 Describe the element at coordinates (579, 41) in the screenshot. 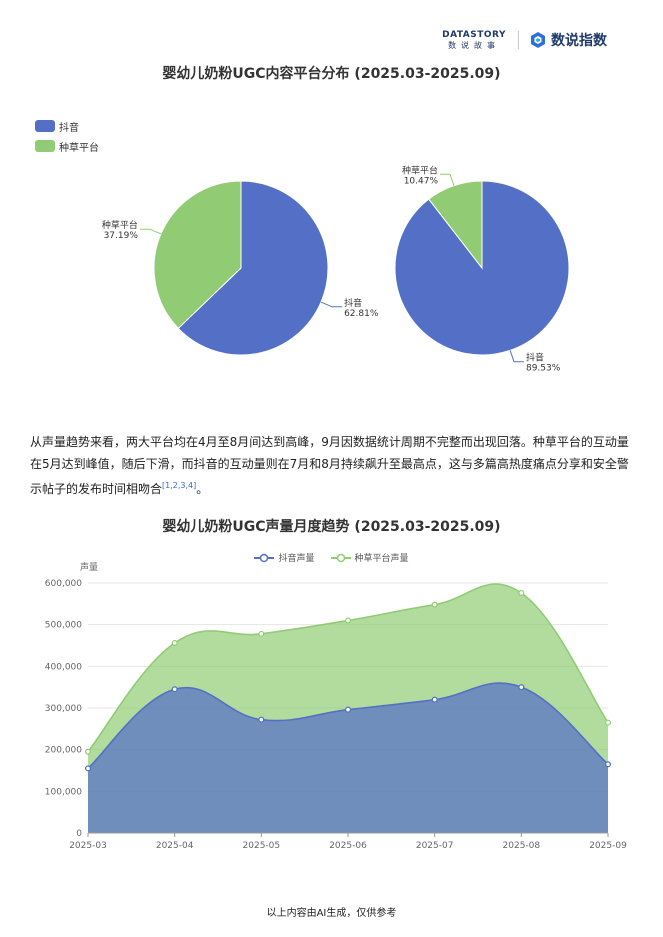

I see `brand-name: 数说指数` at that location.